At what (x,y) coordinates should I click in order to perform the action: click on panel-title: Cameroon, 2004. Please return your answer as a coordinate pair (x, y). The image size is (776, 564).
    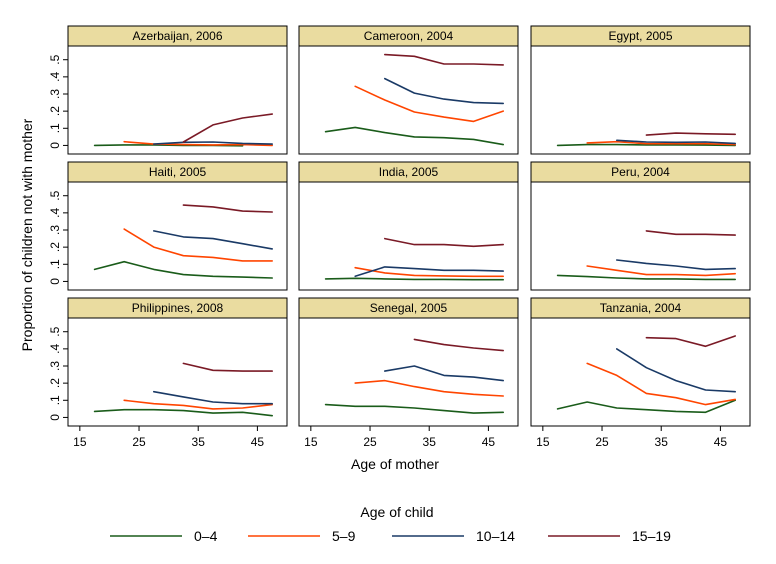
    Looking at the image, I should click on (409, 36).